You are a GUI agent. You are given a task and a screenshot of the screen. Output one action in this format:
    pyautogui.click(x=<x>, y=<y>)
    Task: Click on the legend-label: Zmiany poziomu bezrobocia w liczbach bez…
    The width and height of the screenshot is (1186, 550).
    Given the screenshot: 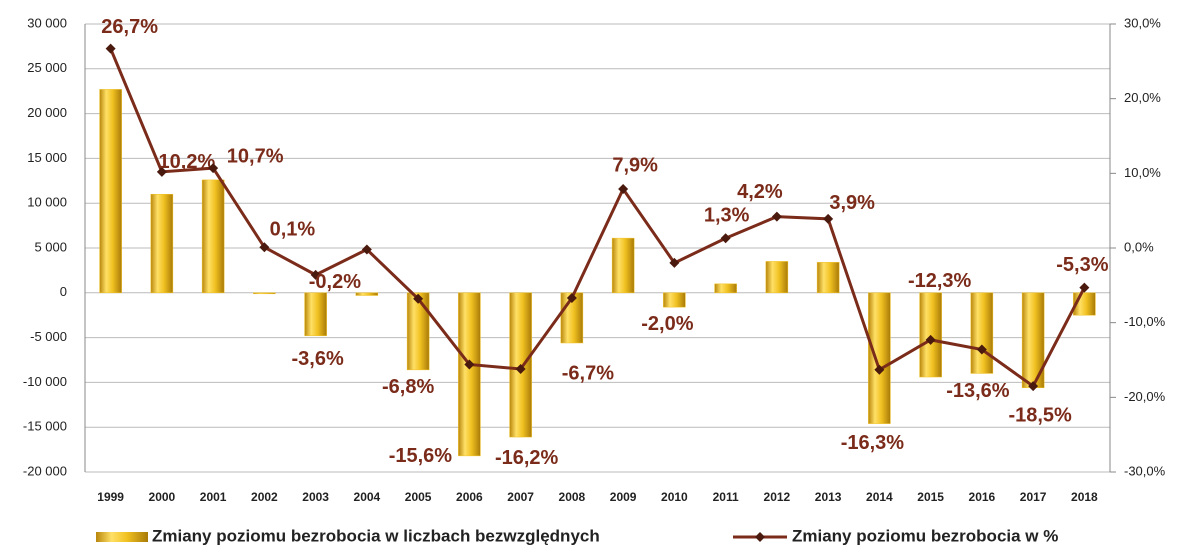 What is the action you would take?
    pyautogui.click(x=376, y=535)
    